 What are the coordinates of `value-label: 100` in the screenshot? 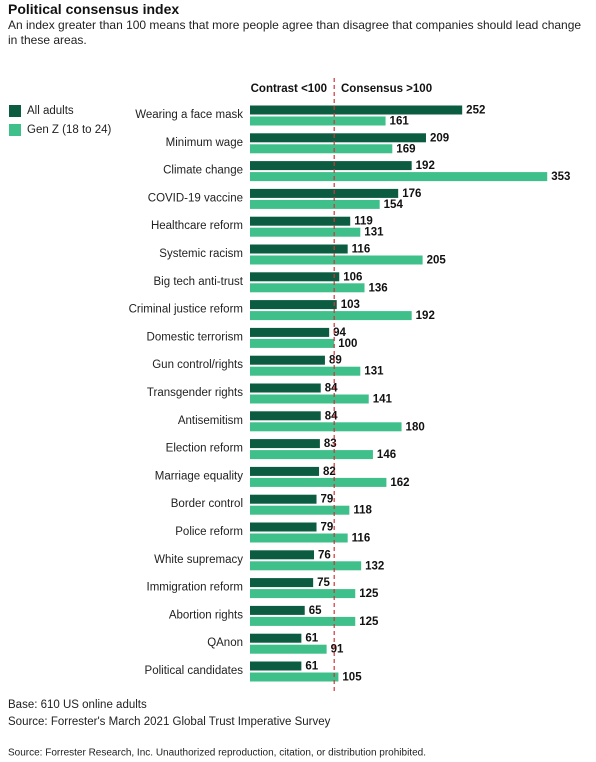 It's located at (347, 344).